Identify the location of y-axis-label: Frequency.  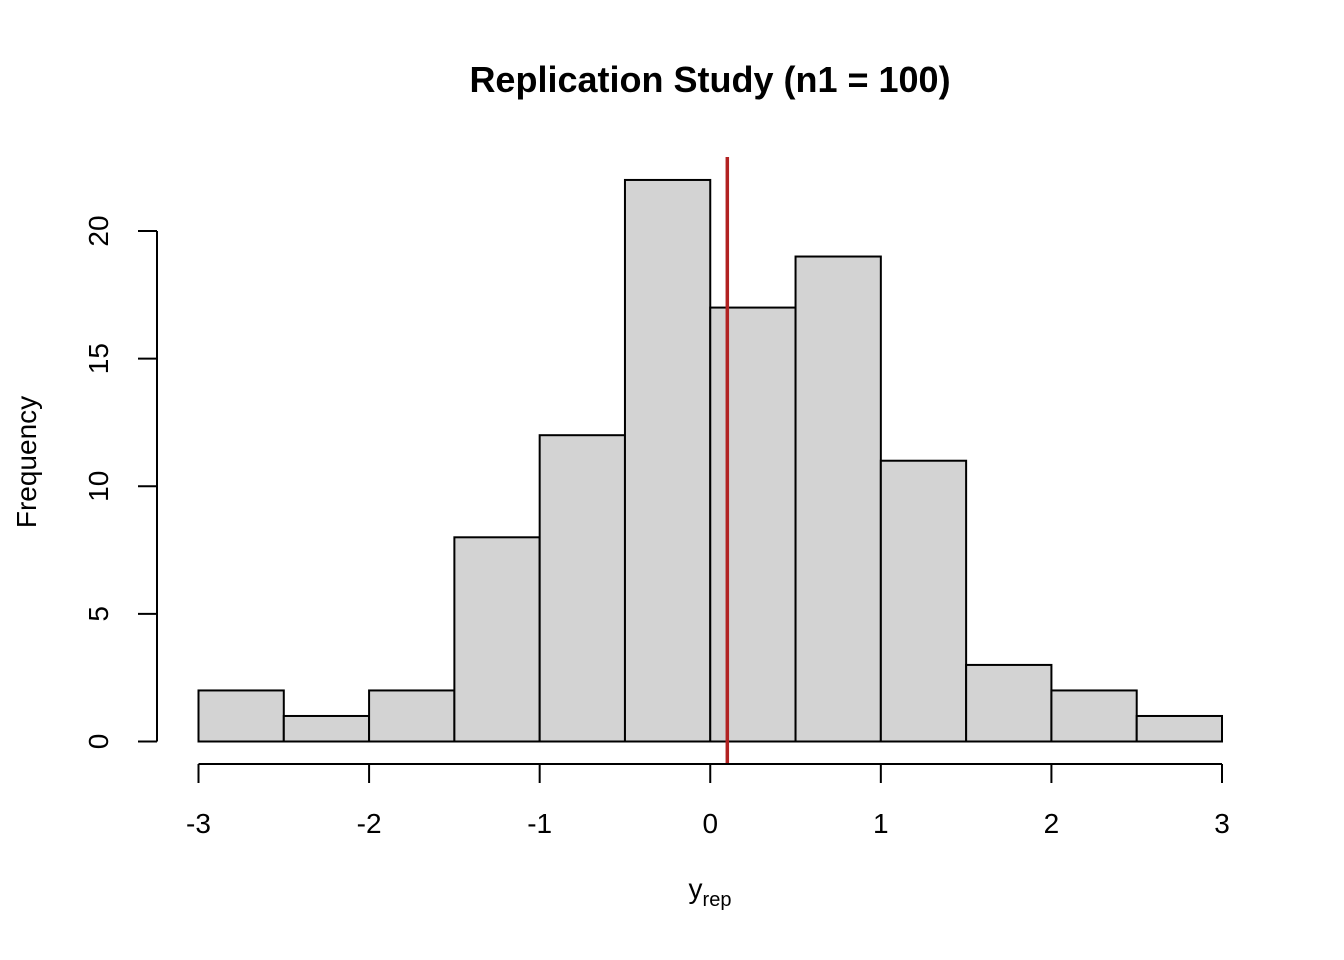
(26, 462).